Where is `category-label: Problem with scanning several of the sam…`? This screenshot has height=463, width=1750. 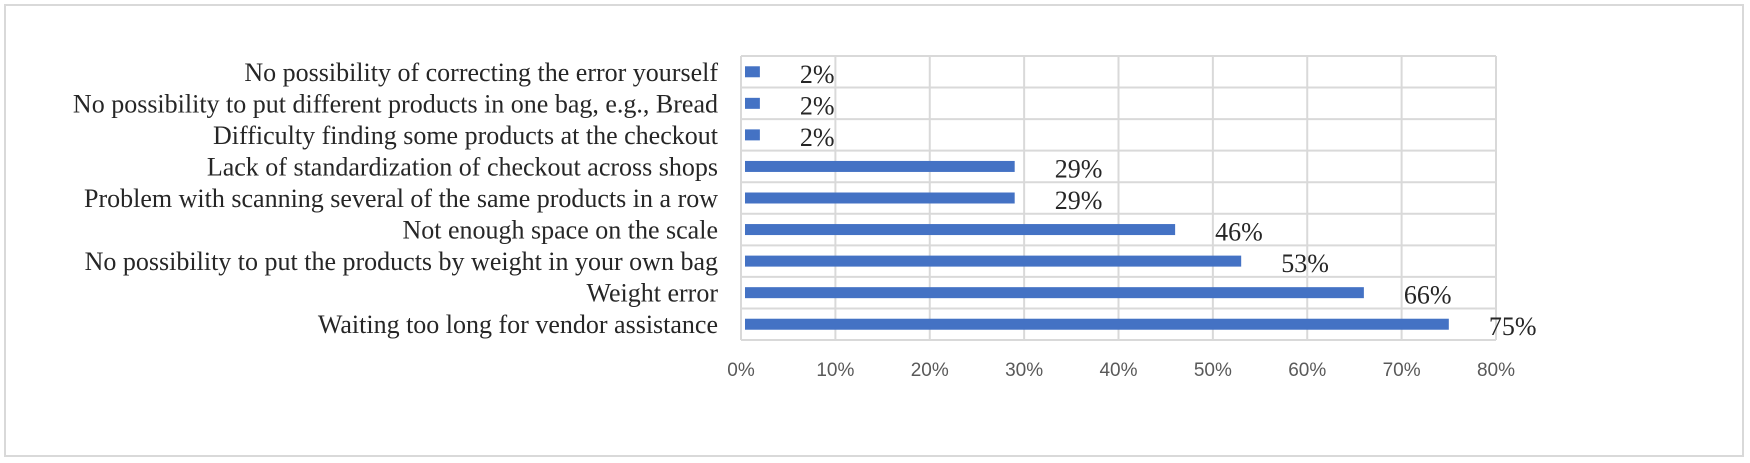 category-label: Problem with scanning several of the sam… is located at coordinates (401, 198).